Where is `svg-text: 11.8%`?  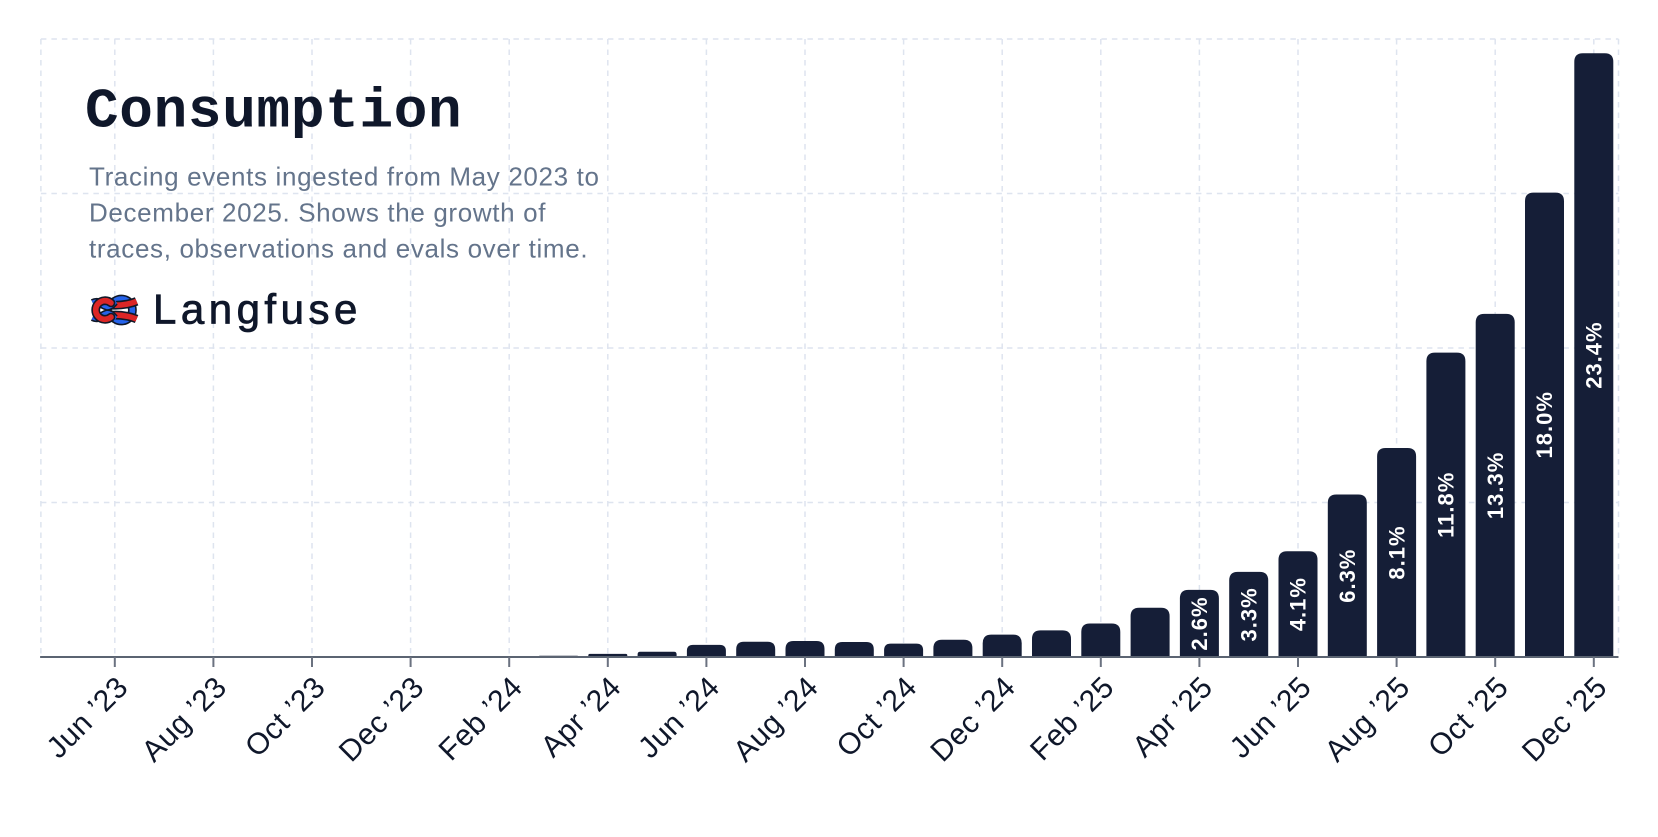 svg-text: 11.8% is located at coordinates (1446, 505).